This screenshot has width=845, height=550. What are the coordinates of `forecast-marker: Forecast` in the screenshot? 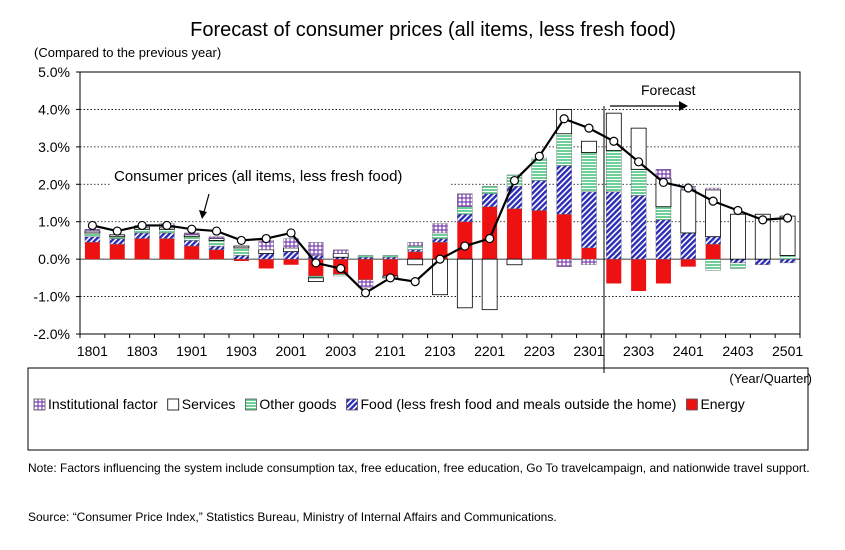 It's located at (649, 227).